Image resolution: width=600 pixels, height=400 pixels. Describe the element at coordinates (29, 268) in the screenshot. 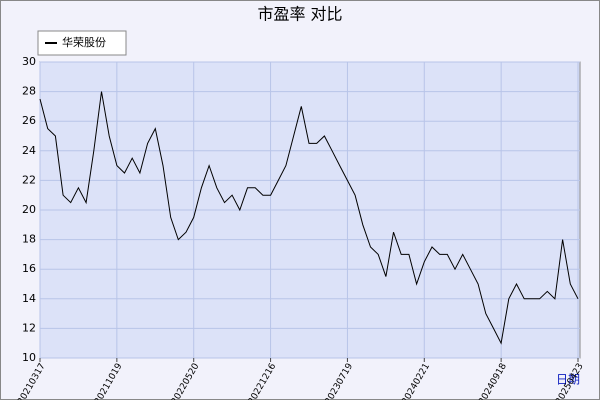

I see `y-tick-label: 16` at that location.